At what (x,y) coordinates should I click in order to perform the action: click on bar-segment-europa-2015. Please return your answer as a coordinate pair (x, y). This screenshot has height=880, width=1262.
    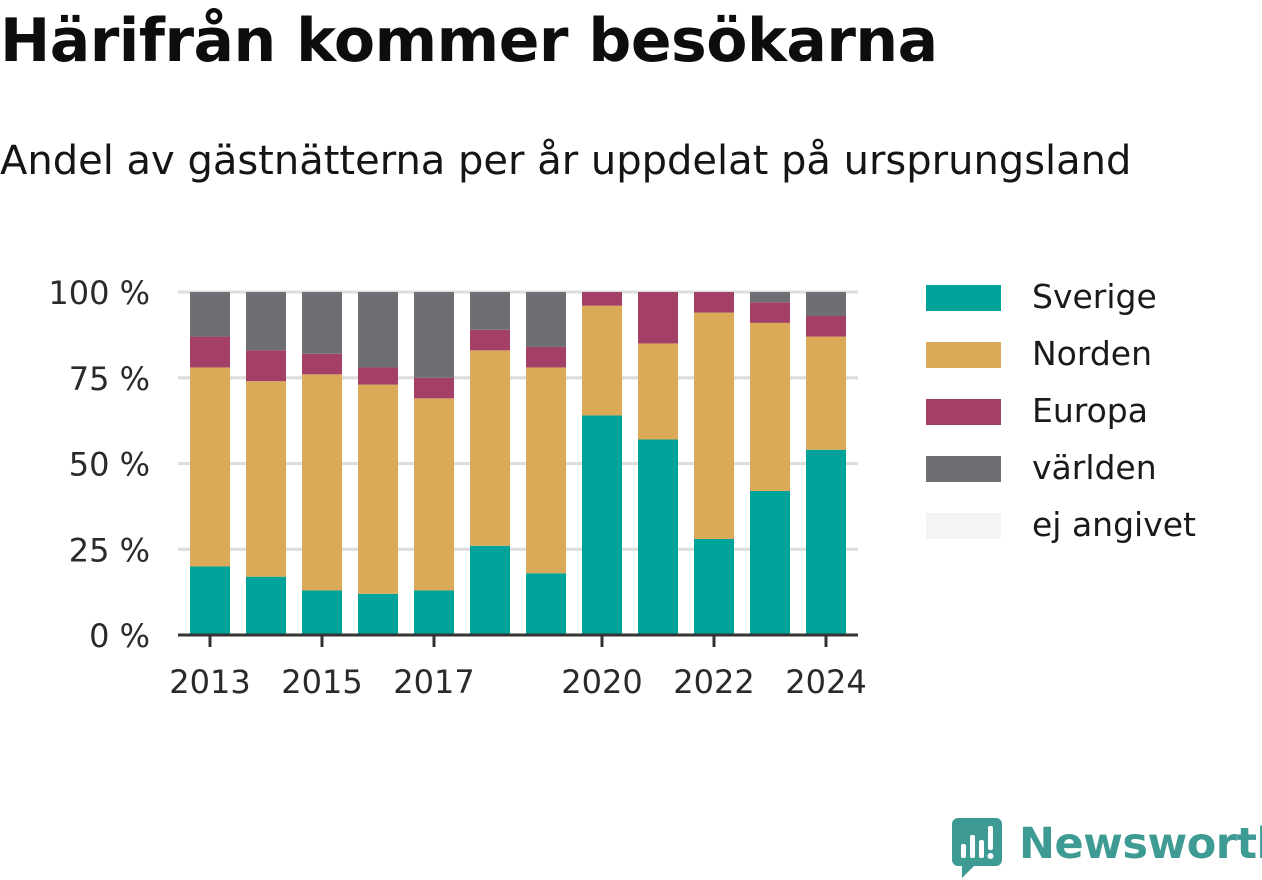
    Looking at the image, I should click on (322, 364).